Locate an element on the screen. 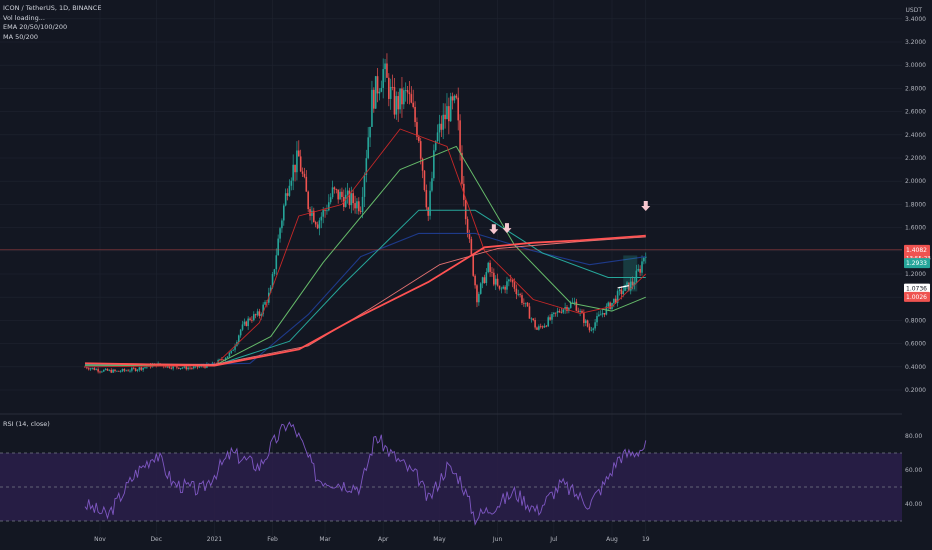  price-tick-label: 3.2000 is located at coordinates (915, 42).